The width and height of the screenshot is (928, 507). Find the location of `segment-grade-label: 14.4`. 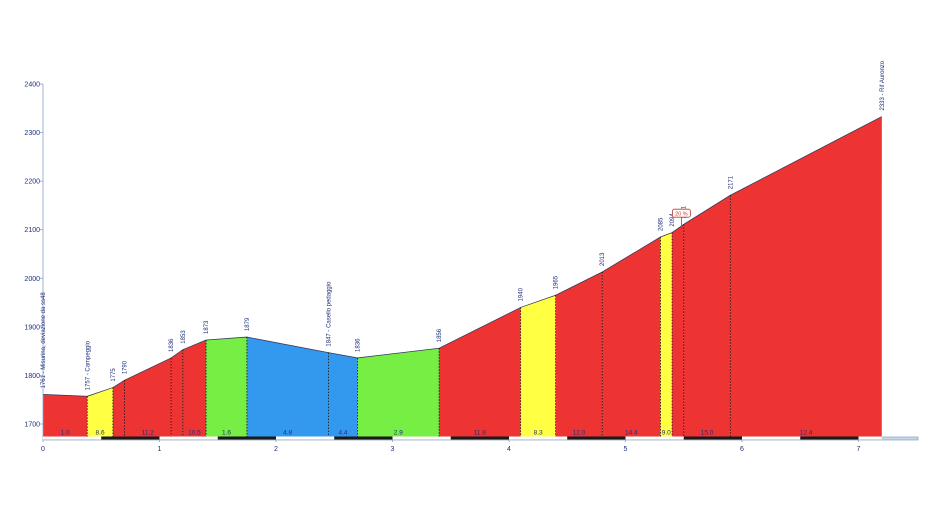

segment-grade-label: 14.4 is located at coordinates (631, 433).